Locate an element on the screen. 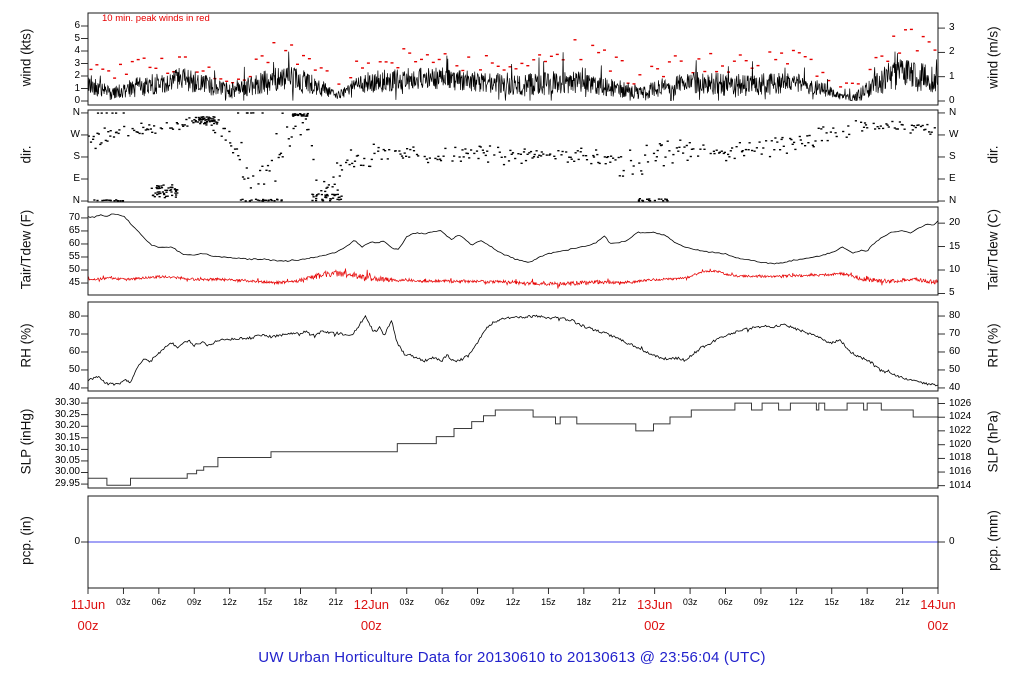 The image size is (1024, 700). slp-inhg is located at coordinates (513, 444).